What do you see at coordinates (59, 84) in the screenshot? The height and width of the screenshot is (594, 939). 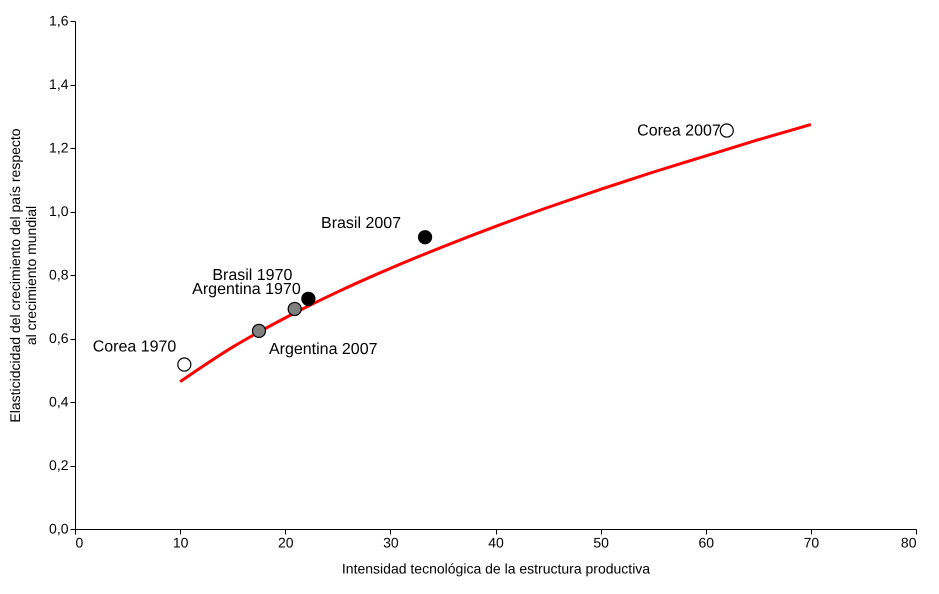 I see `y-tick-label: 1,4` at bounding box center [59, 84].